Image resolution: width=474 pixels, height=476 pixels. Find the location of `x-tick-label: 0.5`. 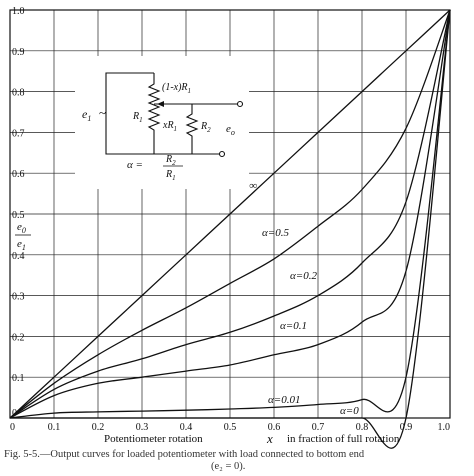

x-tick-label: 0.5 is located at coordinates (230, 427).